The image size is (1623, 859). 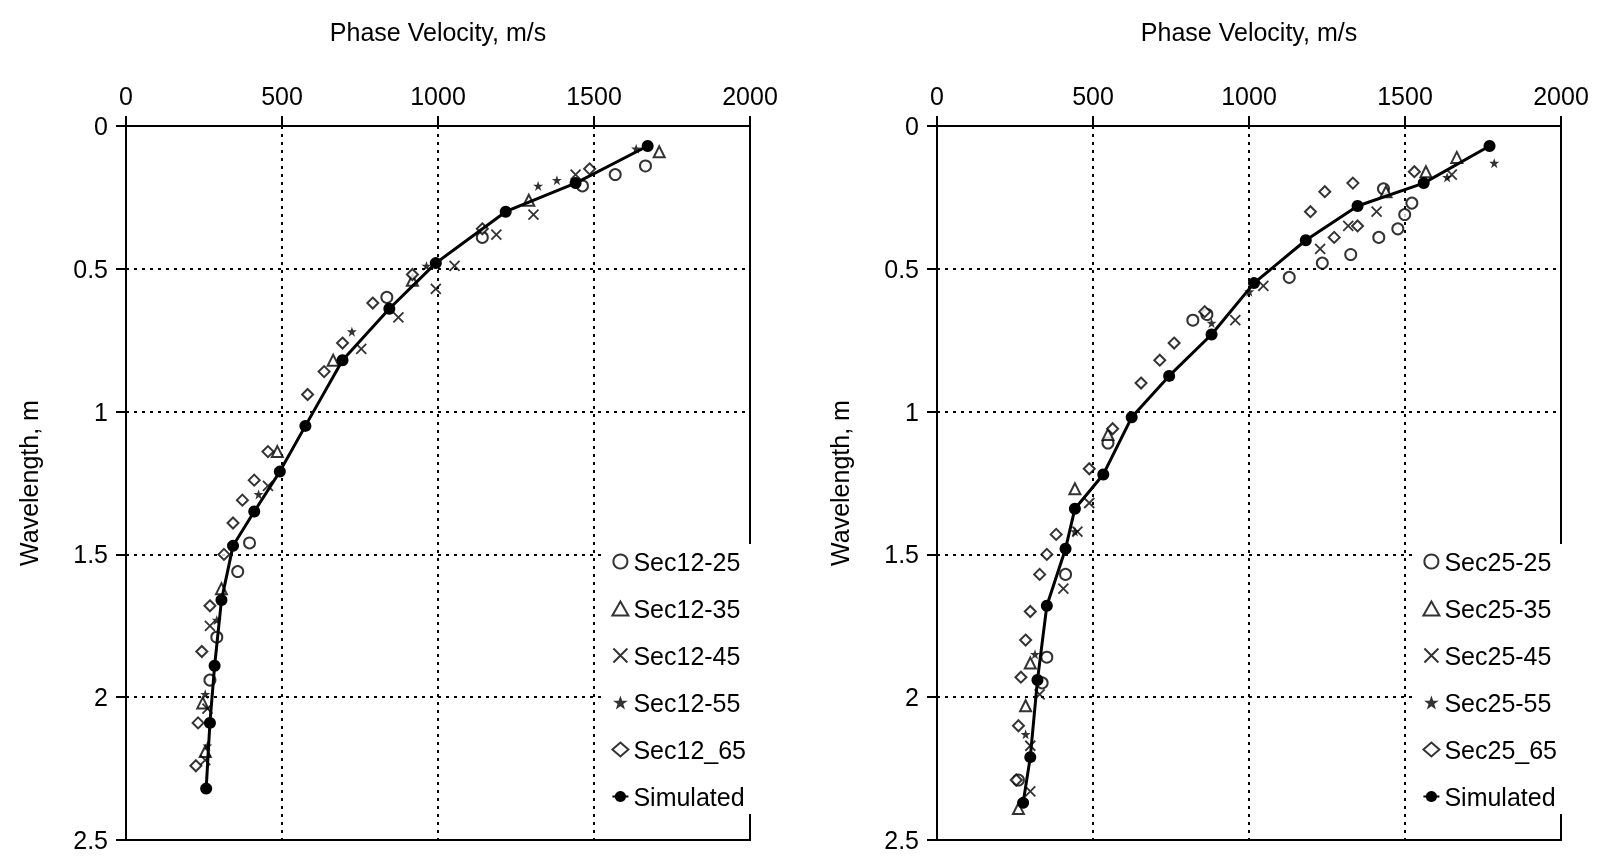 What do you see at coordinates (687, 702) in the screenshot?
I see `legend-label: Sec12-55` at bounding box center [687, 702].